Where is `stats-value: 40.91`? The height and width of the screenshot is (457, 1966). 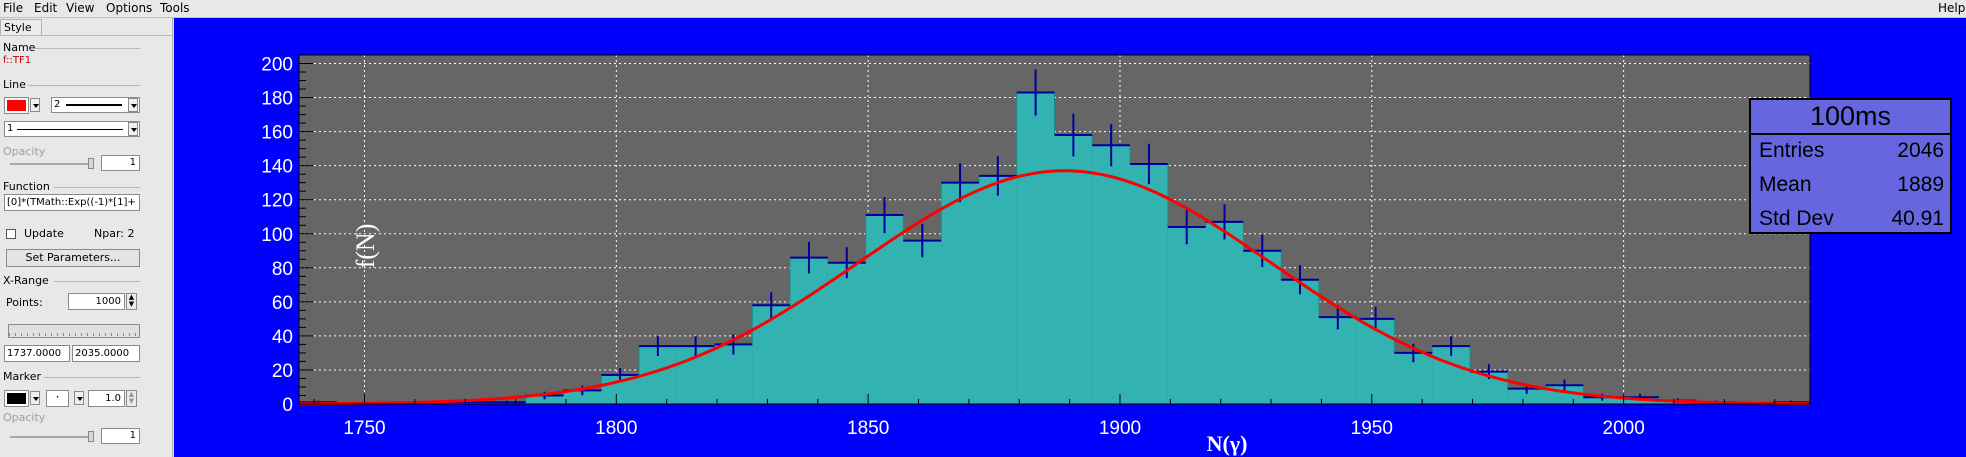
stats-value: 40.91 is located at coordinates (1917, 218).